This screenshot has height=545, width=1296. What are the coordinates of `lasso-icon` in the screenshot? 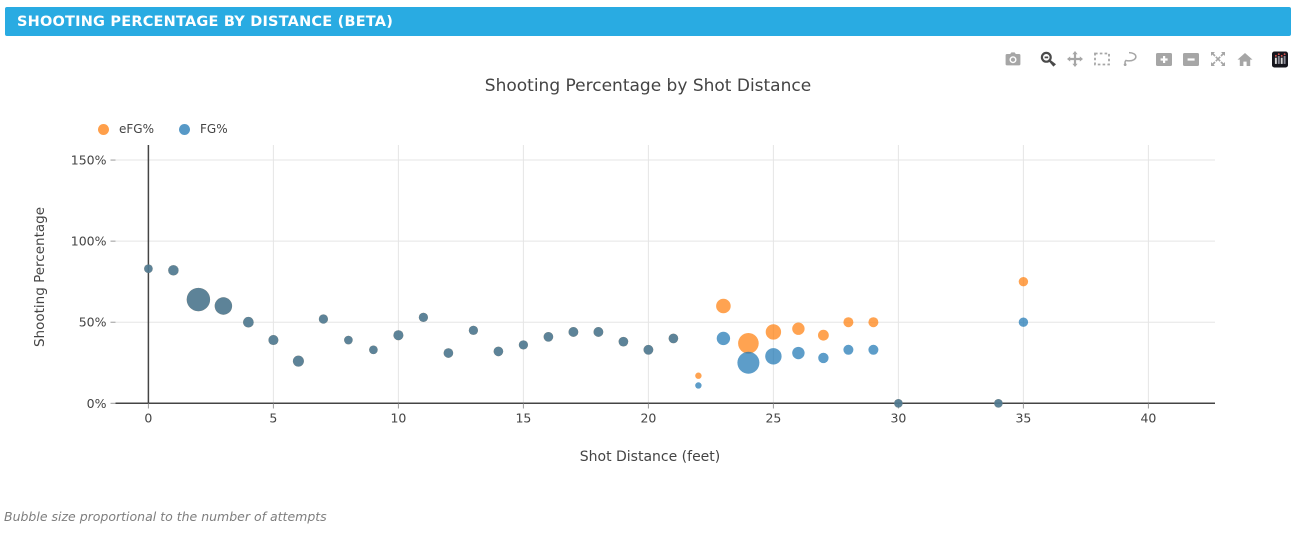 It's located at (1130, 59).